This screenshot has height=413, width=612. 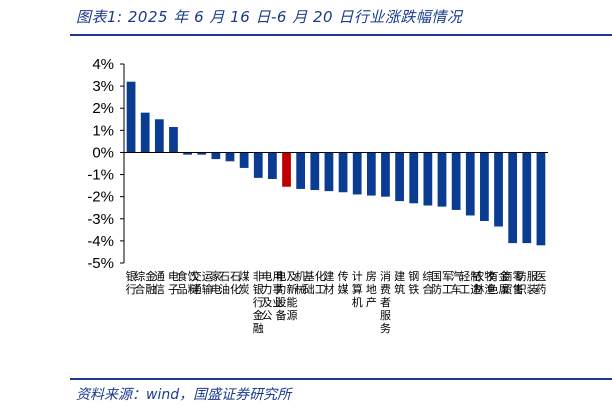 What do you see at coordinates (272, 296) in the screenshot?
I see `category-label: 电力及公用事业` at bounding box center [272, 296].